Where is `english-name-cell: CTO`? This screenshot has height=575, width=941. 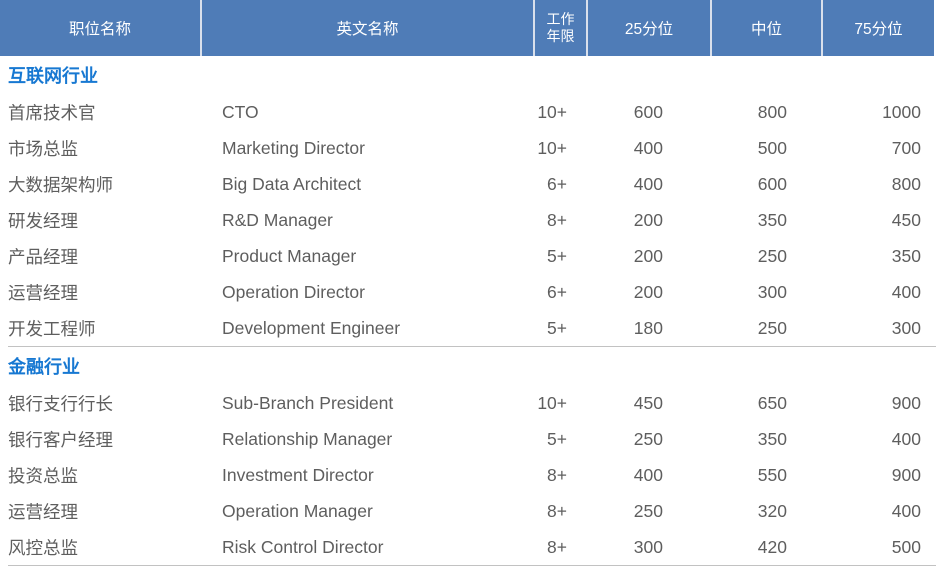
english-name-cell: CTO is located at coordinates (240, 111).